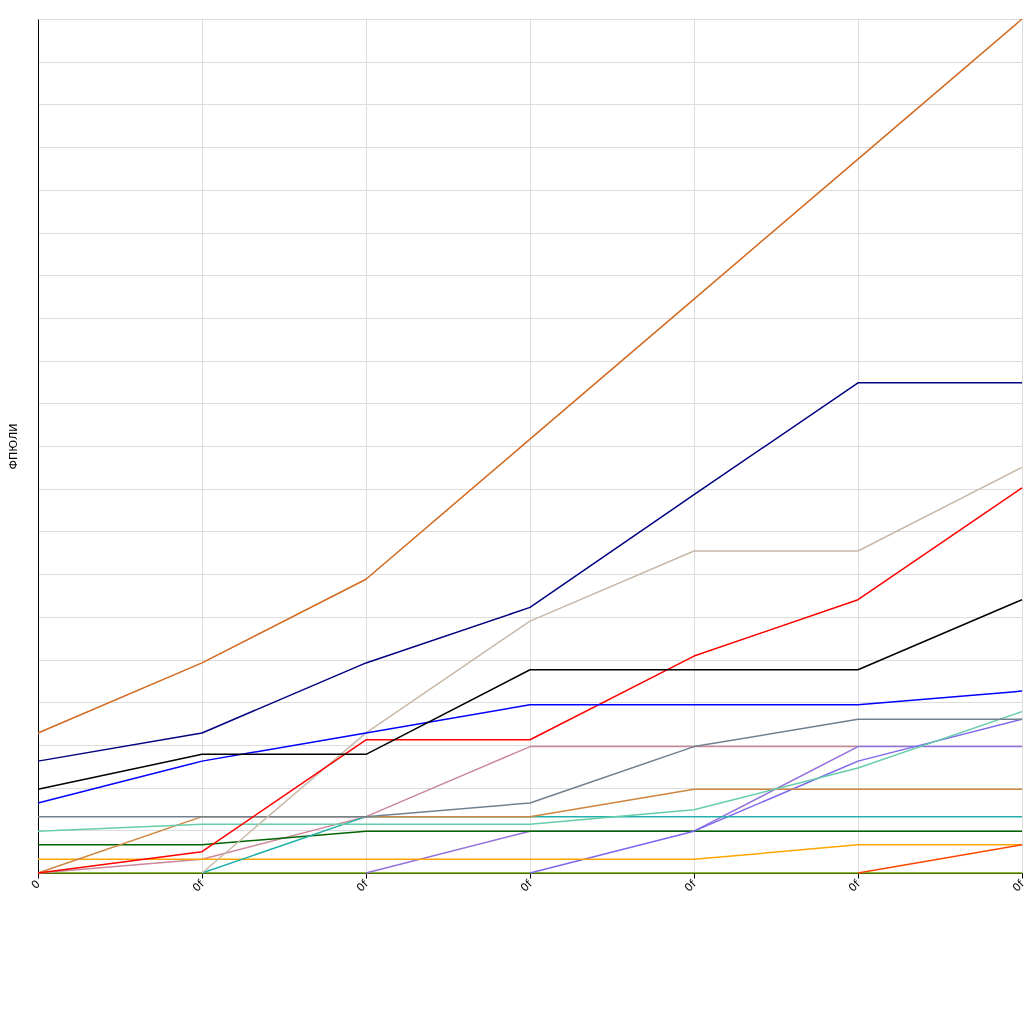 The image size is (1024, 1024). What do you see at coordinates (13, 446) in the screenshot?
I see `y-axis-title: ФПЮЛИ` at bounding box center [13, 446].